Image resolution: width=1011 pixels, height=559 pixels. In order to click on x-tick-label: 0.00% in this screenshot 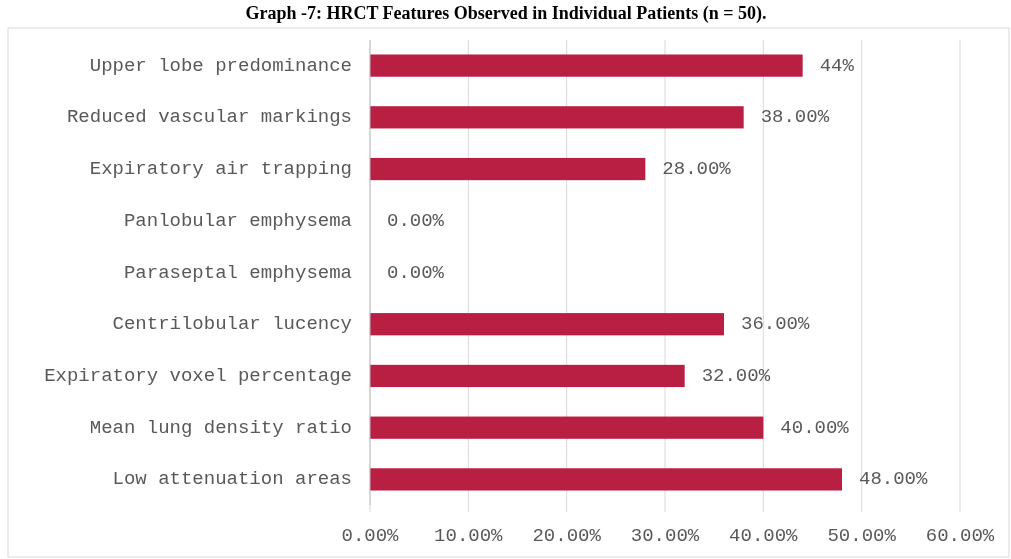, I will do `click(370, 536)`.